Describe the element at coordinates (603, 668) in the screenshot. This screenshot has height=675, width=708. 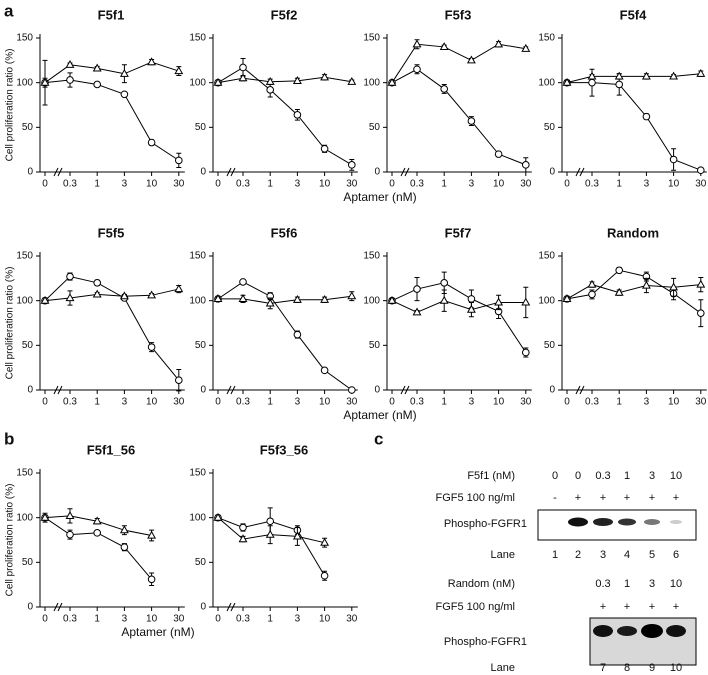
I see `lane-label: 7` at that location.